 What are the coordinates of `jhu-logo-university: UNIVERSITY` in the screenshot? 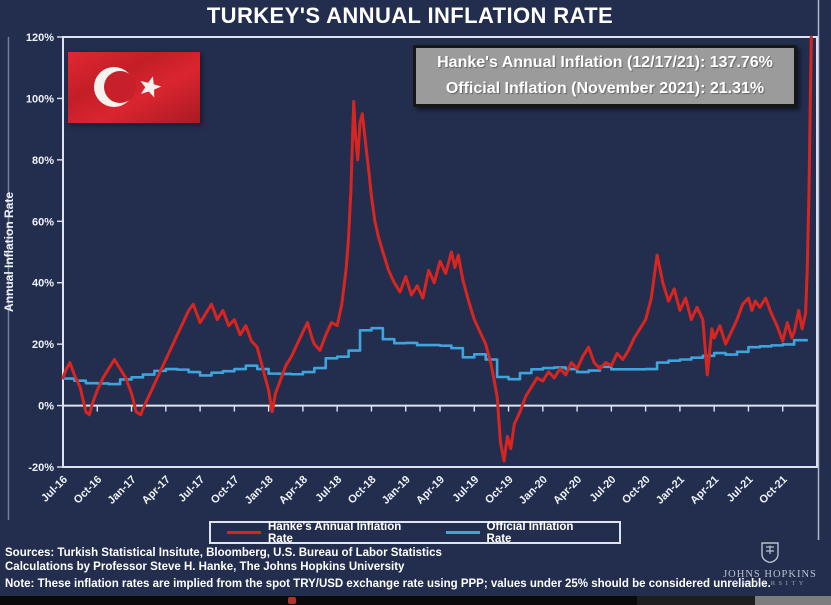 It's located at (770, 583).